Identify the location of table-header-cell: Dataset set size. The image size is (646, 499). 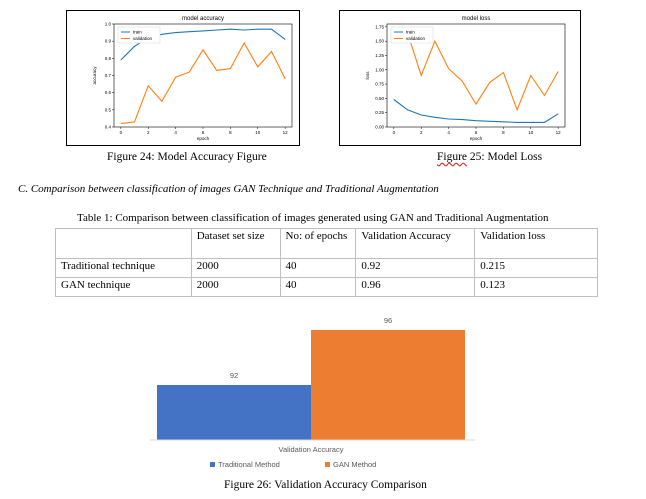
(235, 243).